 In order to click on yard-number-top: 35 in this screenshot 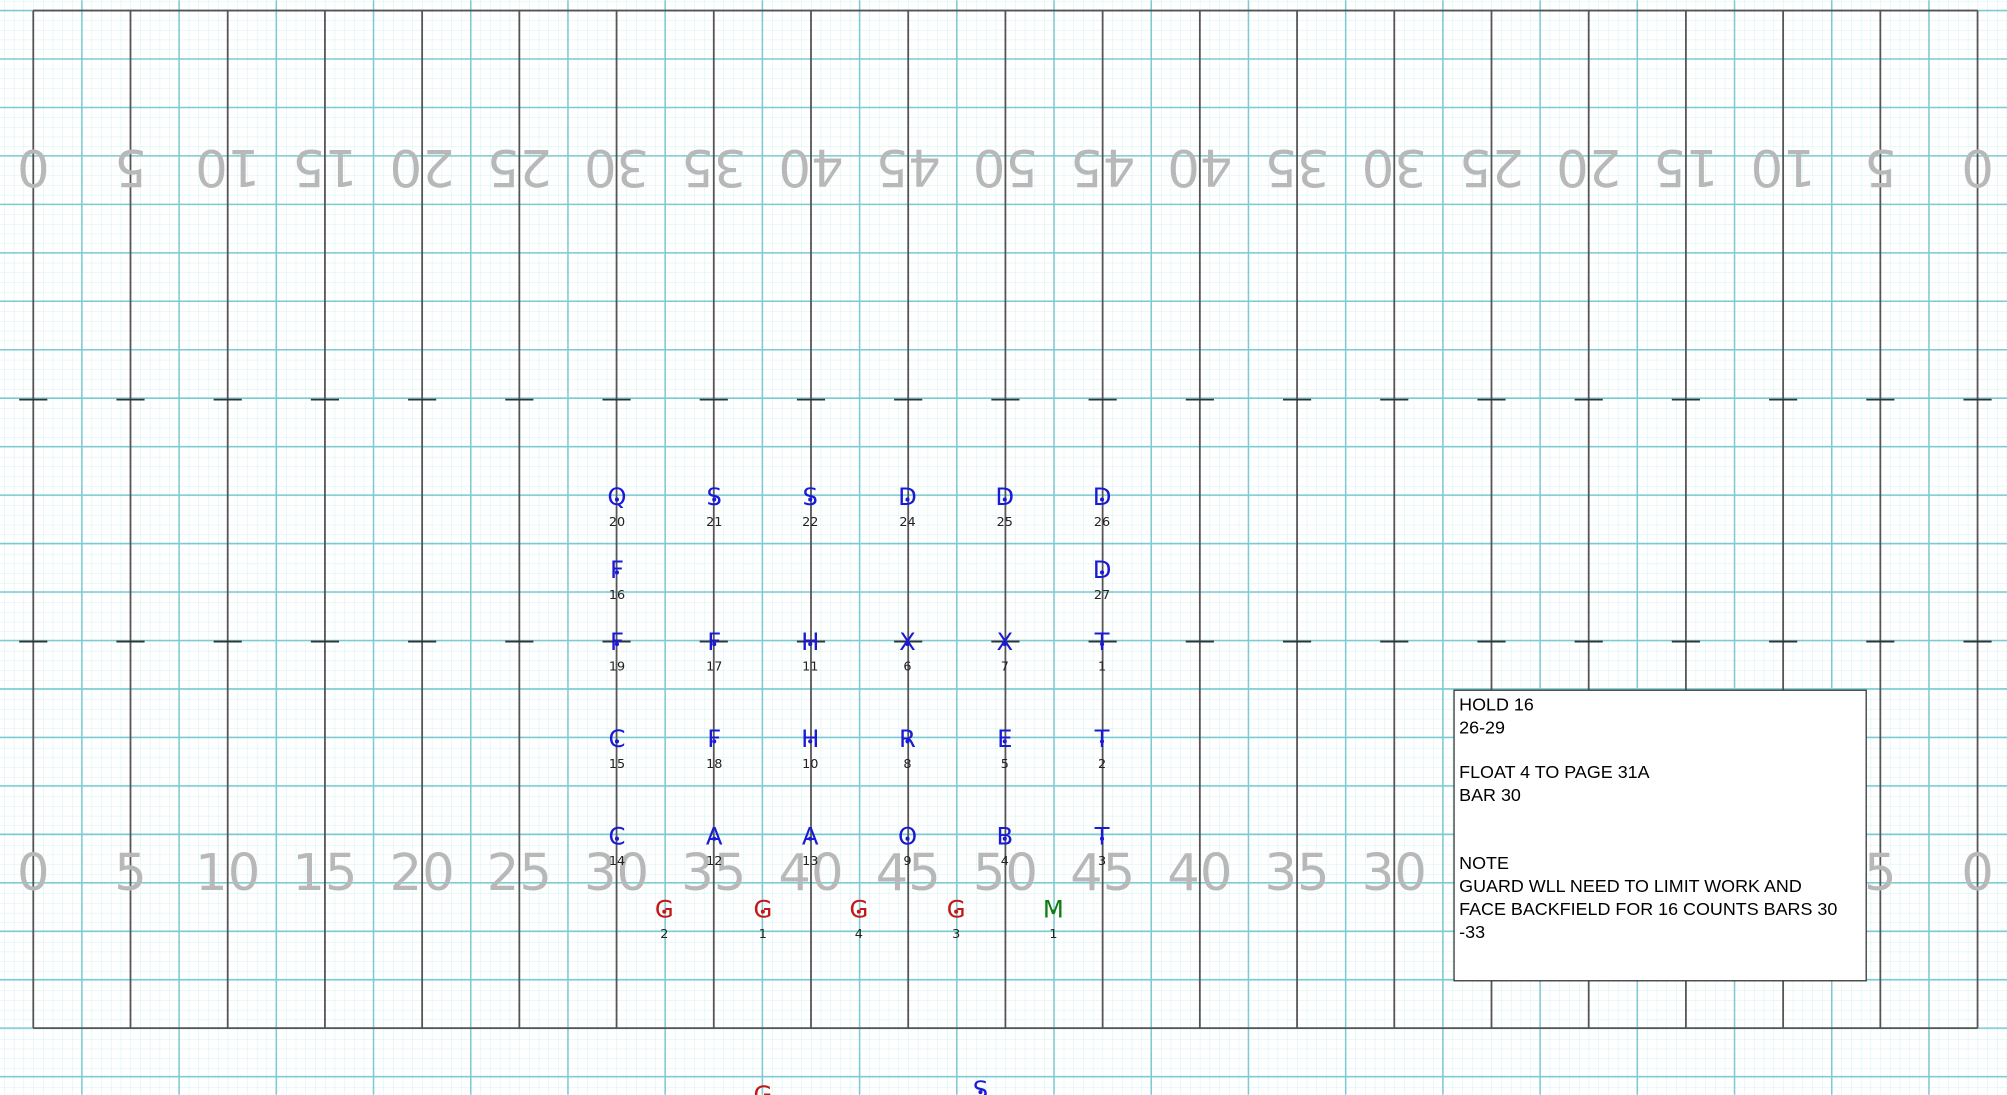, I will do `click(1296, 167)`.